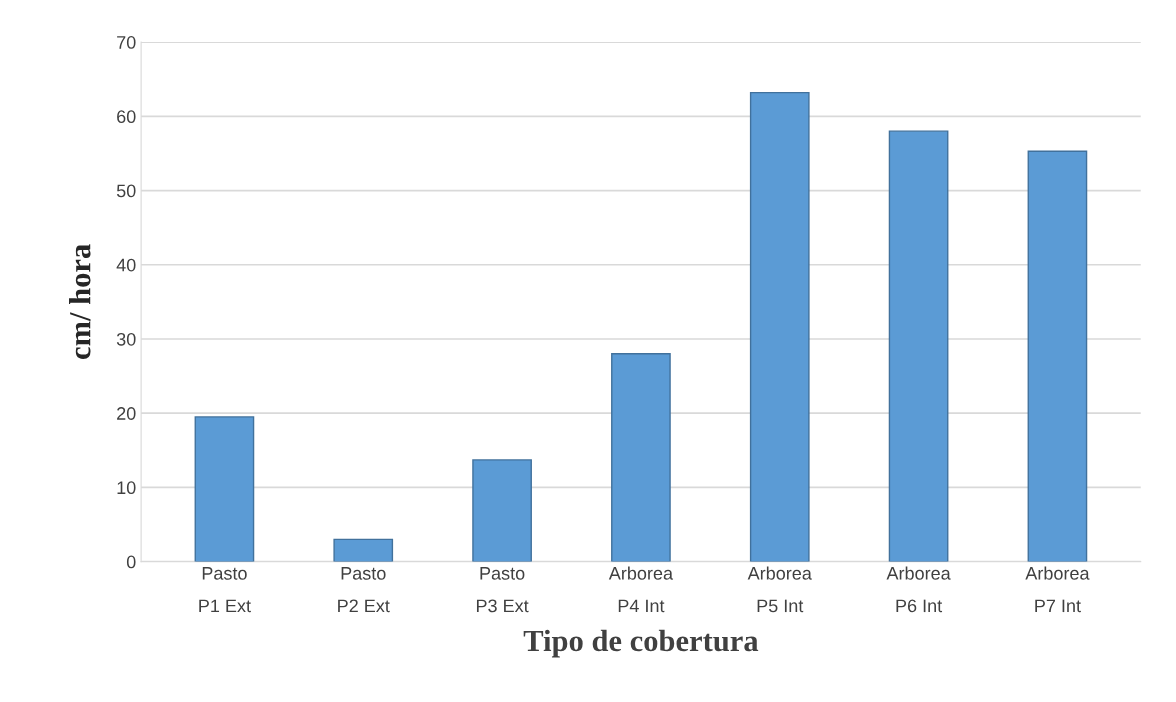  What do you see at coordinates (126, 413) in the screenshot?
I see `y-tick-label: 20` at bounding box center [126, 413].